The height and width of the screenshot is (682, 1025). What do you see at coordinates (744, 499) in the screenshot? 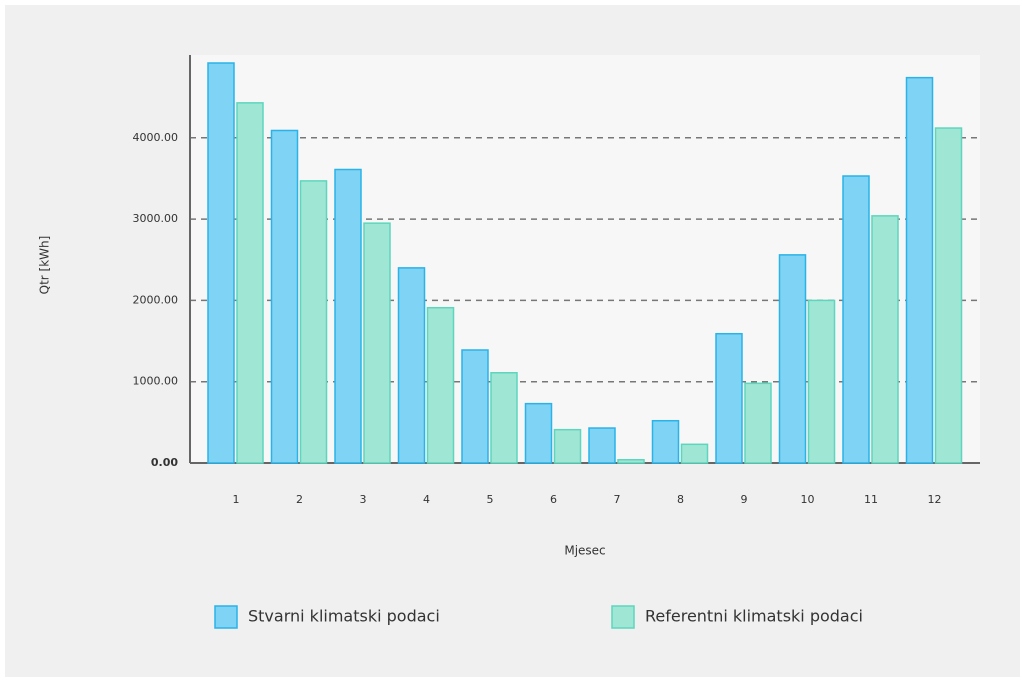
I see `x-tick-label: 9` at bounding box center [744, 499].